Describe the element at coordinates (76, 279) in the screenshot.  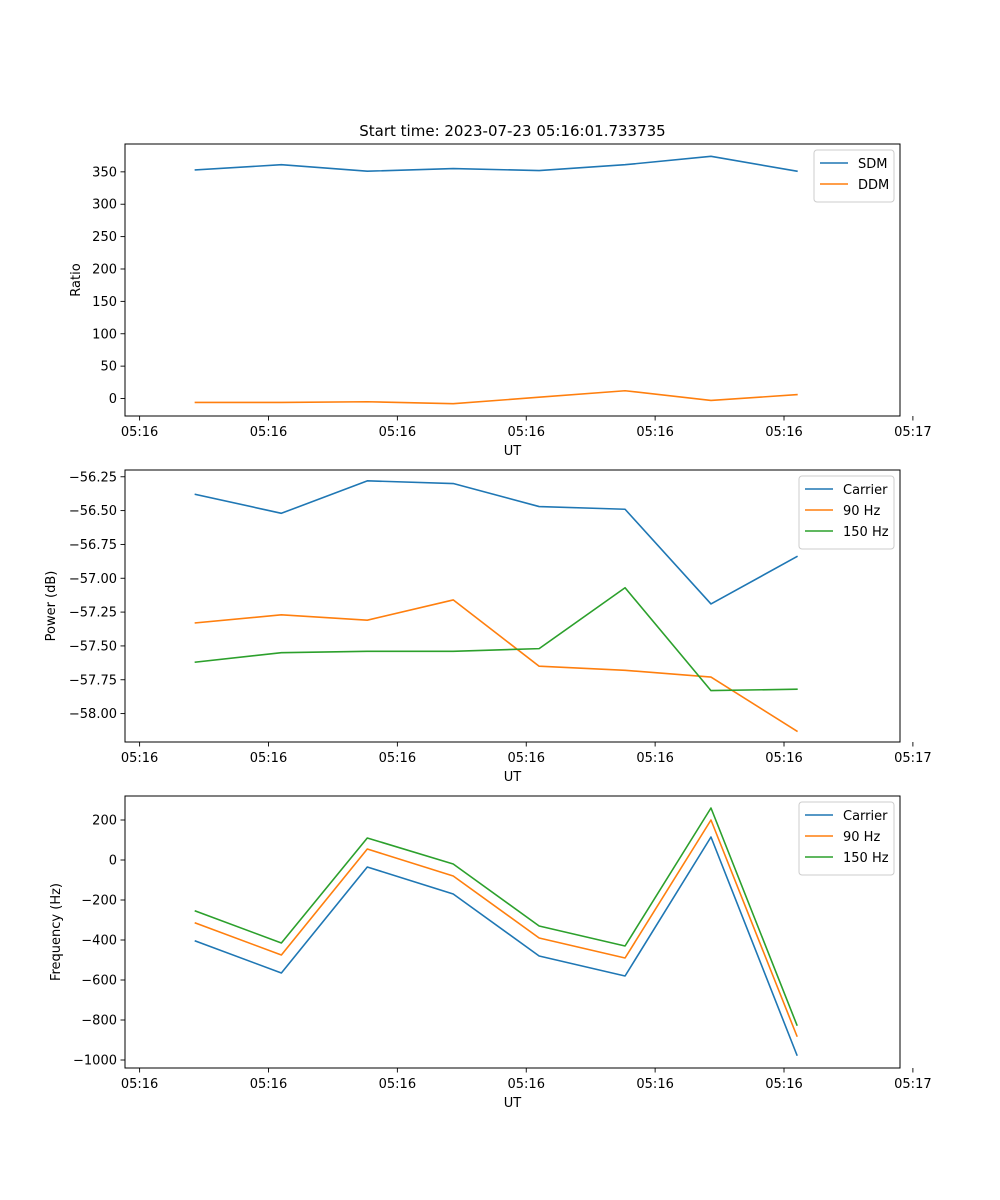
I see `y-axis-label: Ratio` at that location.